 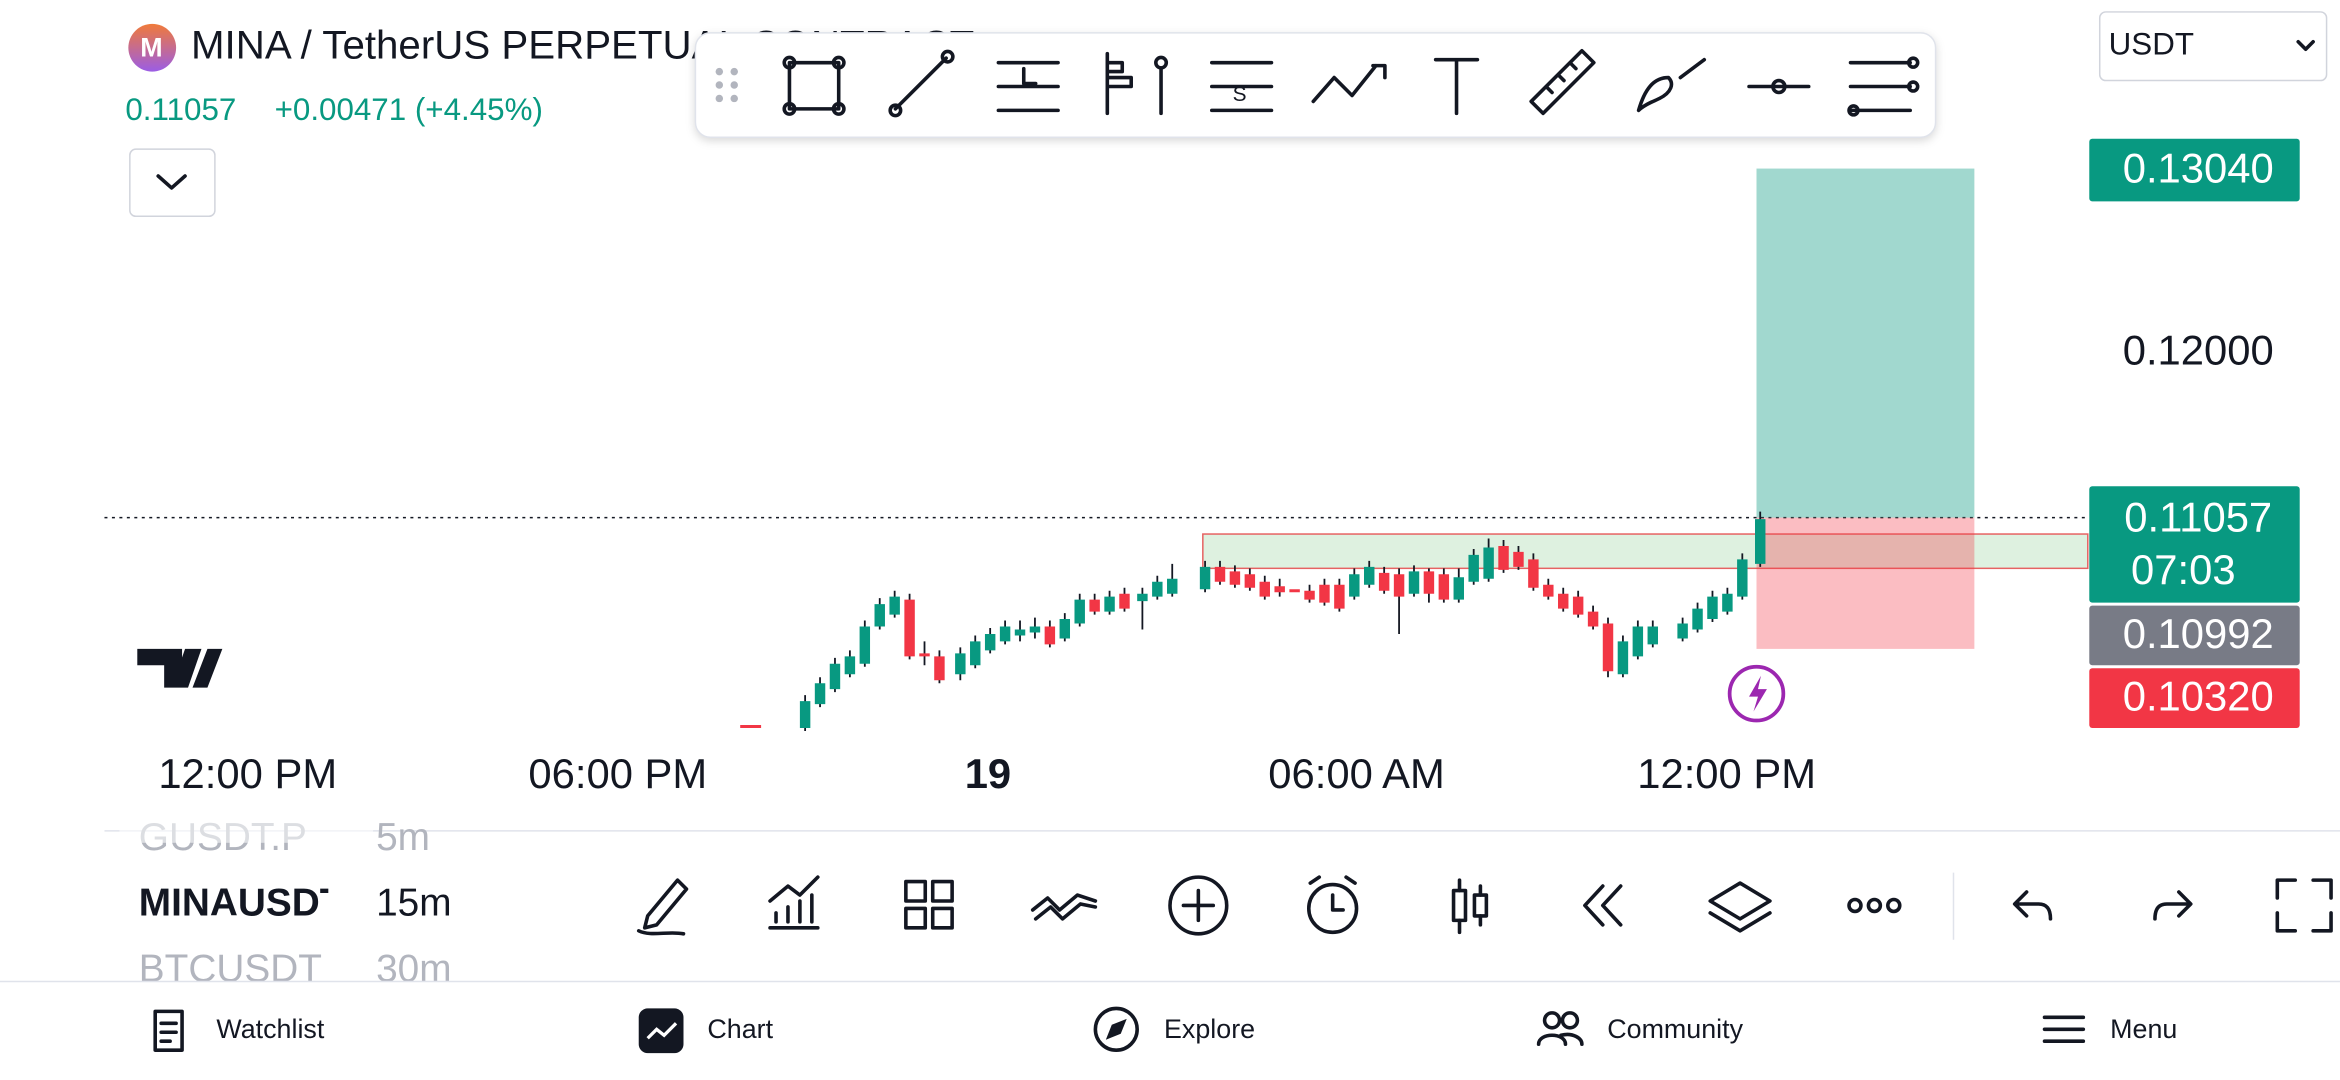 I want to click on watch-interval: 15m, so click(x=413, y=903).